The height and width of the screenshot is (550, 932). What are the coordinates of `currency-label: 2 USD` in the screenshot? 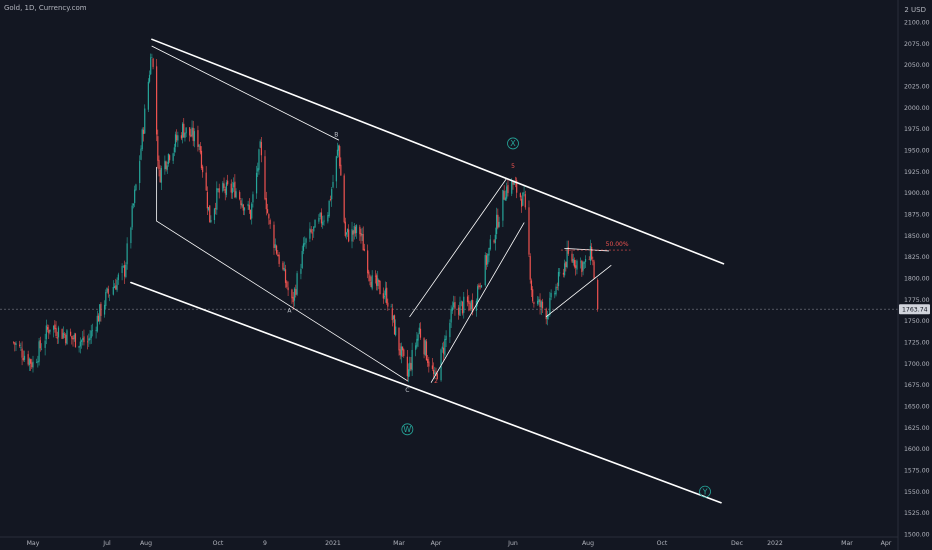 It's located at (915, 10).